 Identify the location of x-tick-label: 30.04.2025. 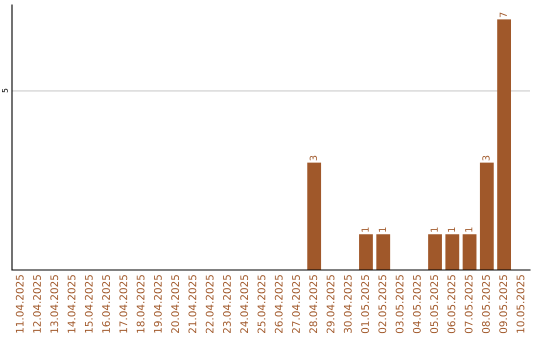
(348, 304).